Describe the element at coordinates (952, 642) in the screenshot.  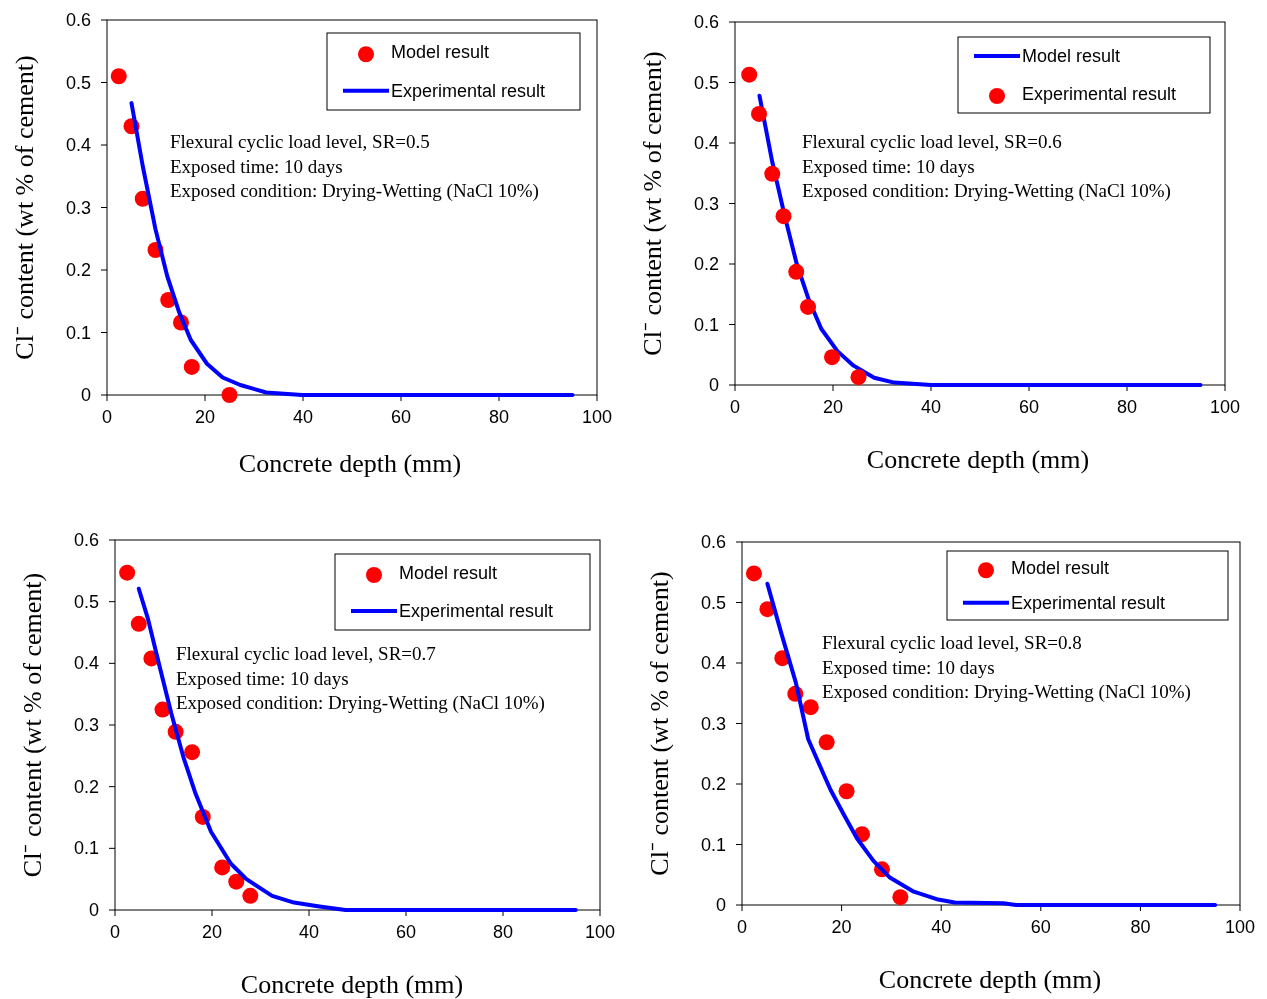
I see `annotation: Flexural cyclic load level, SR=0.8` at that location.